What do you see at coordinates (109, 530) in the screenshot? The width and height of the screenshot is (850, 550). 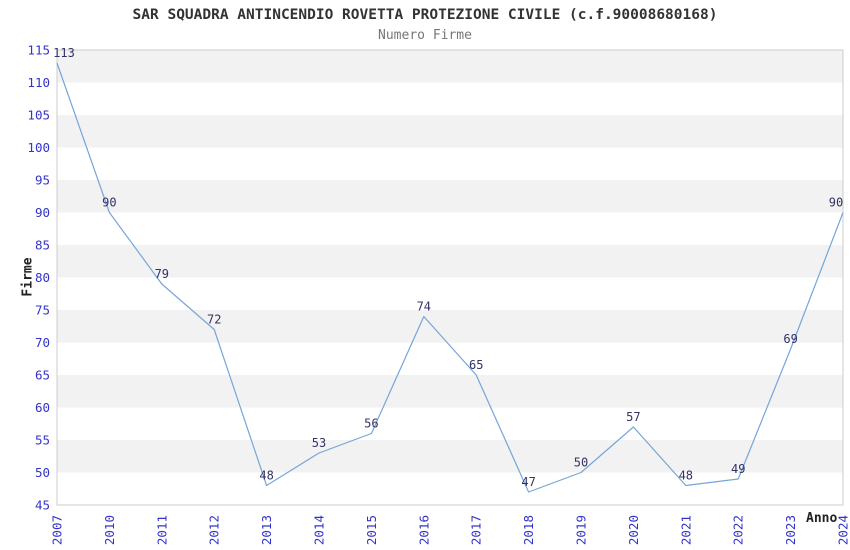 I see `x-tick-label: 2010` at bounding box center [109, 530].